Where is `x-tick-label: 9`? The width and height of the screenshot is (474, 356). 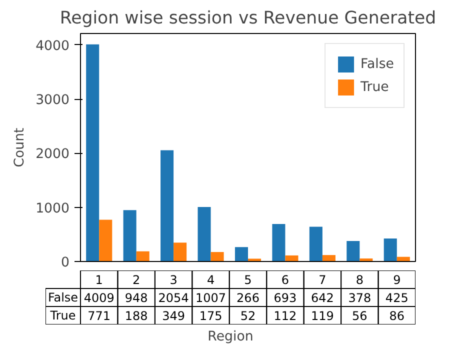
x-tick-label: 9 is located at coordinates (397, 280).